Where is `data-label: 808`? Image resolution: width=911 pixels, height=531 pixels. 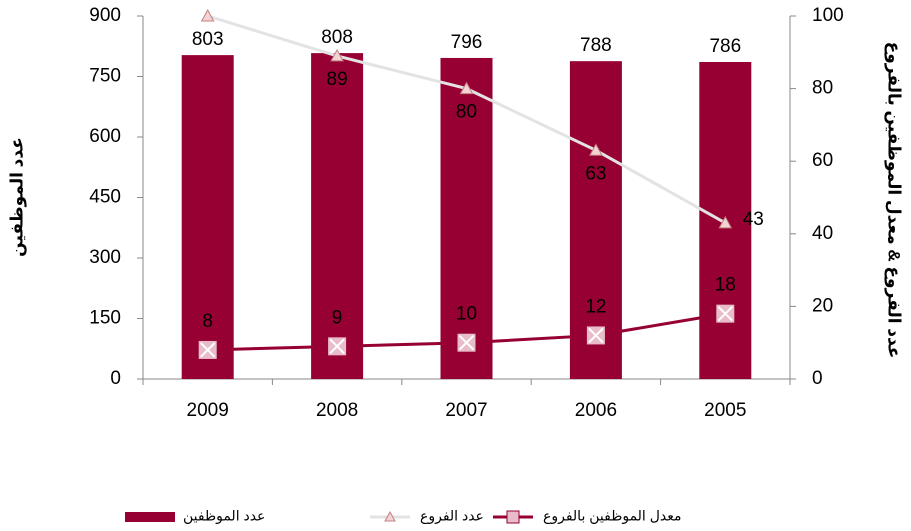 data-label: 808 is located at coordinates (337, 37).